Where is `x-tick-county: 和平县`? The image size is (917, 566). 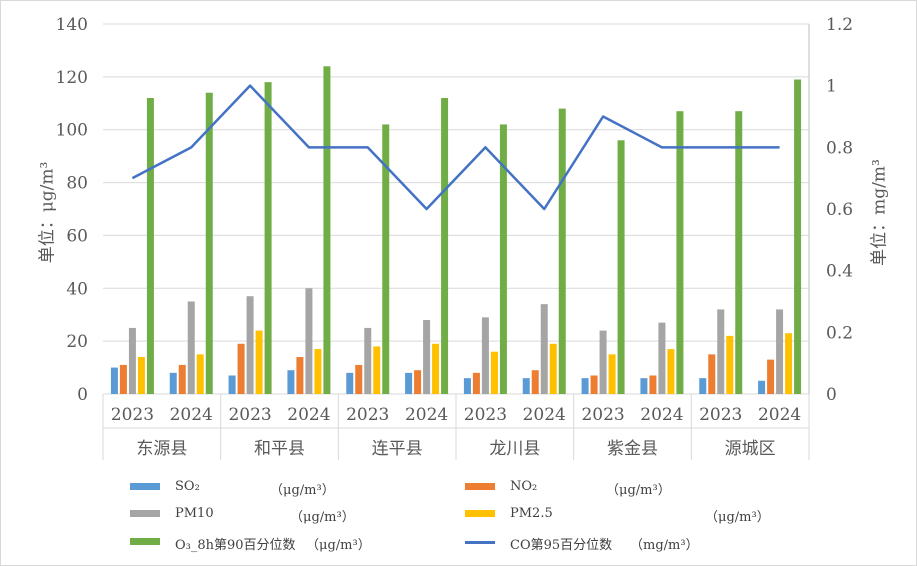
x-tick-county: 和平县 is located at coordinates (279, 449).